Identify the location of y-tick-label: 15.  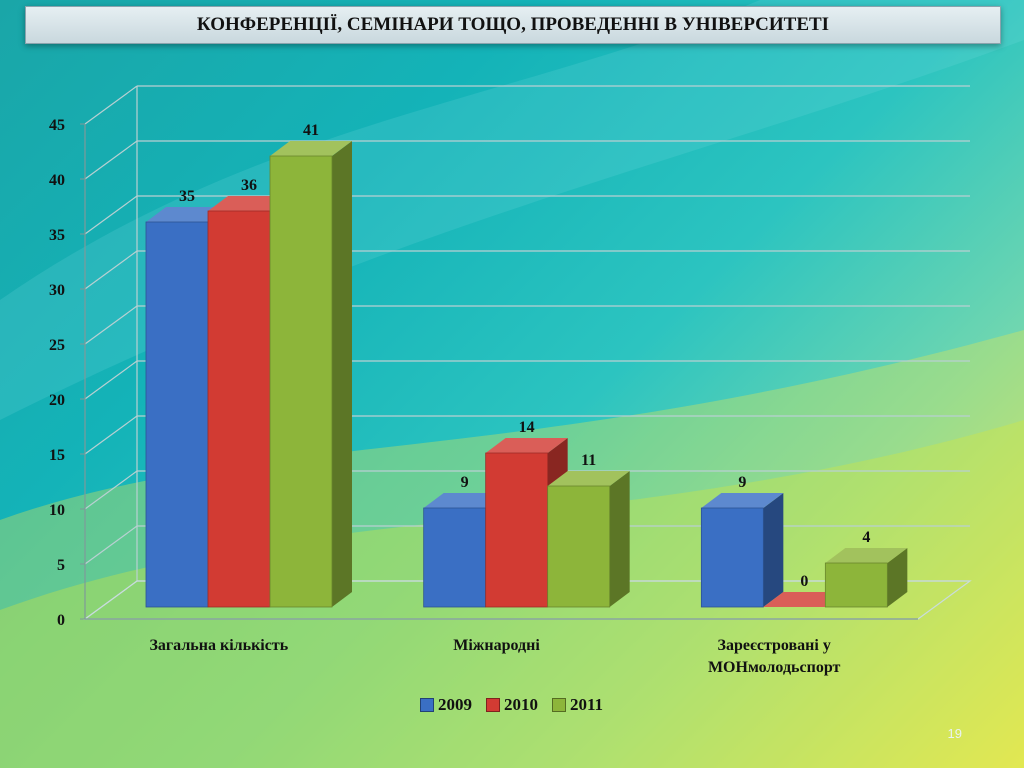
(57, 455).